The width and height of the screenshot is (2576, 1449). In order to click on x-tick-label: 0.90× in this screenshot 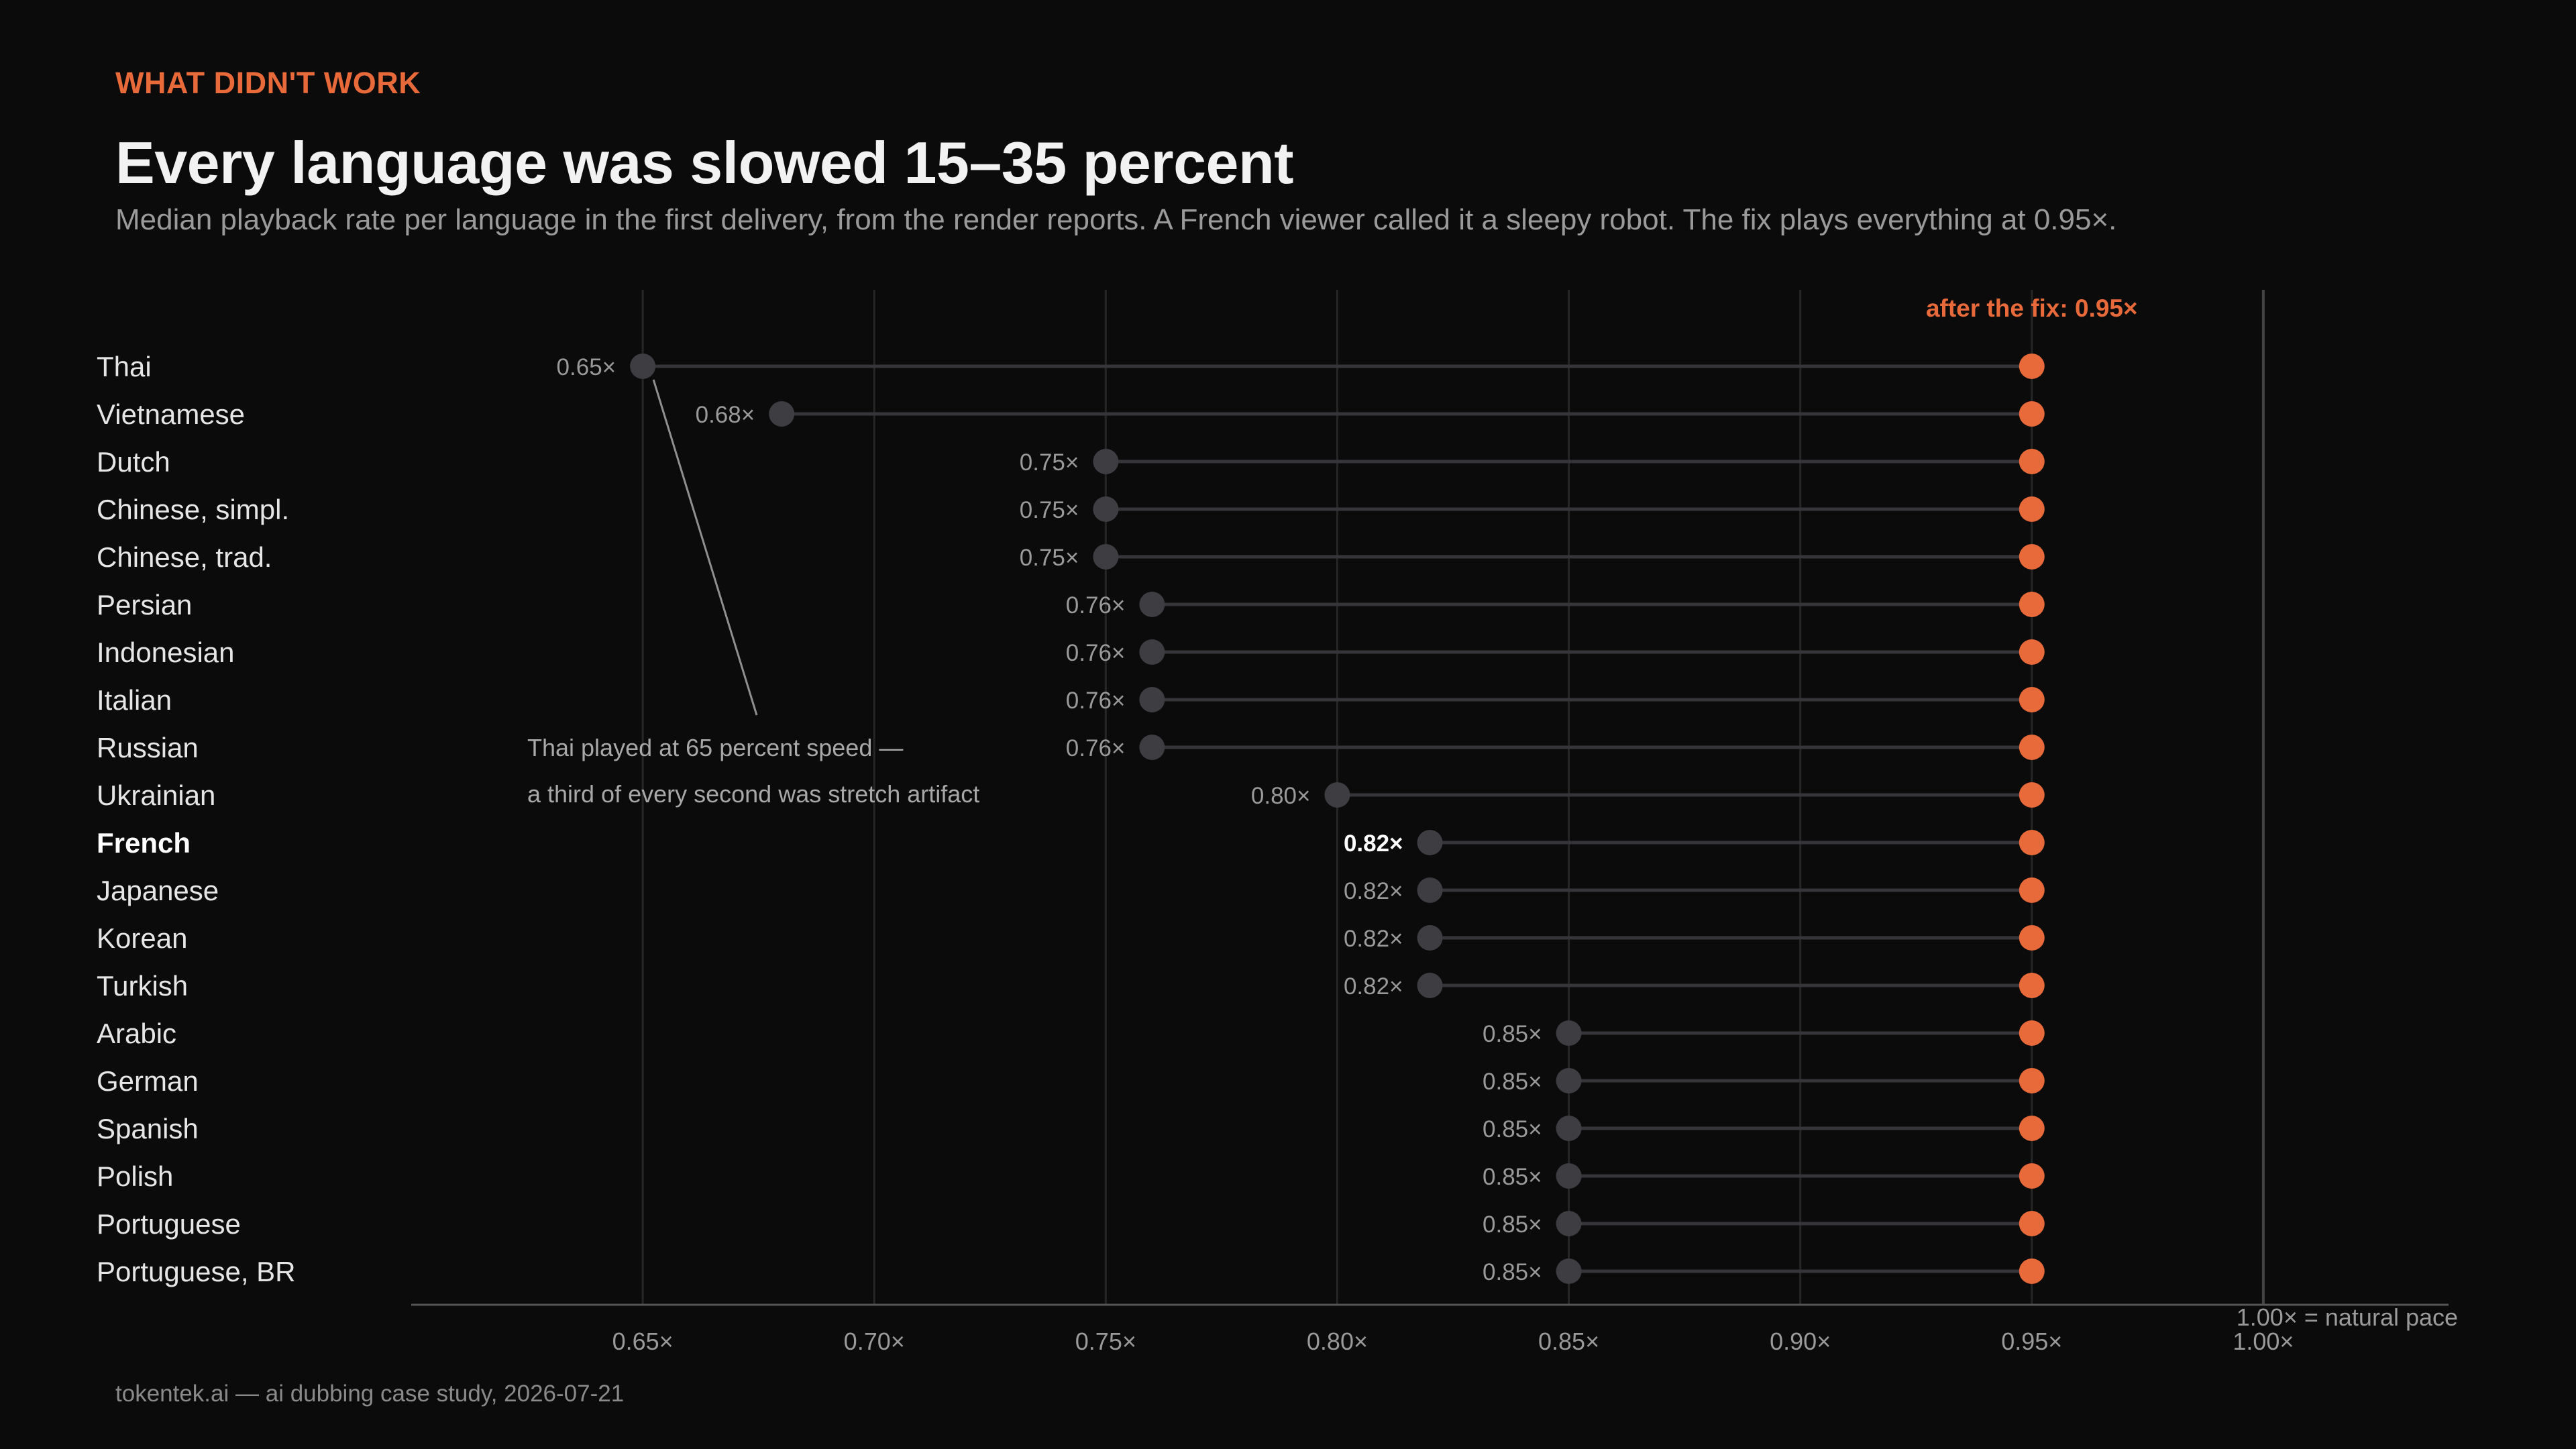, I will do `click(1800, 1341)`.